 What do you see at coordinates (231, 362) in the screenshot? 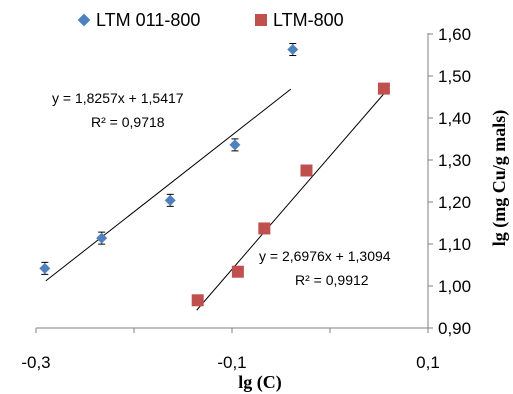
I see `x-tick-label: -0,1` at bounding box center [231, 362].